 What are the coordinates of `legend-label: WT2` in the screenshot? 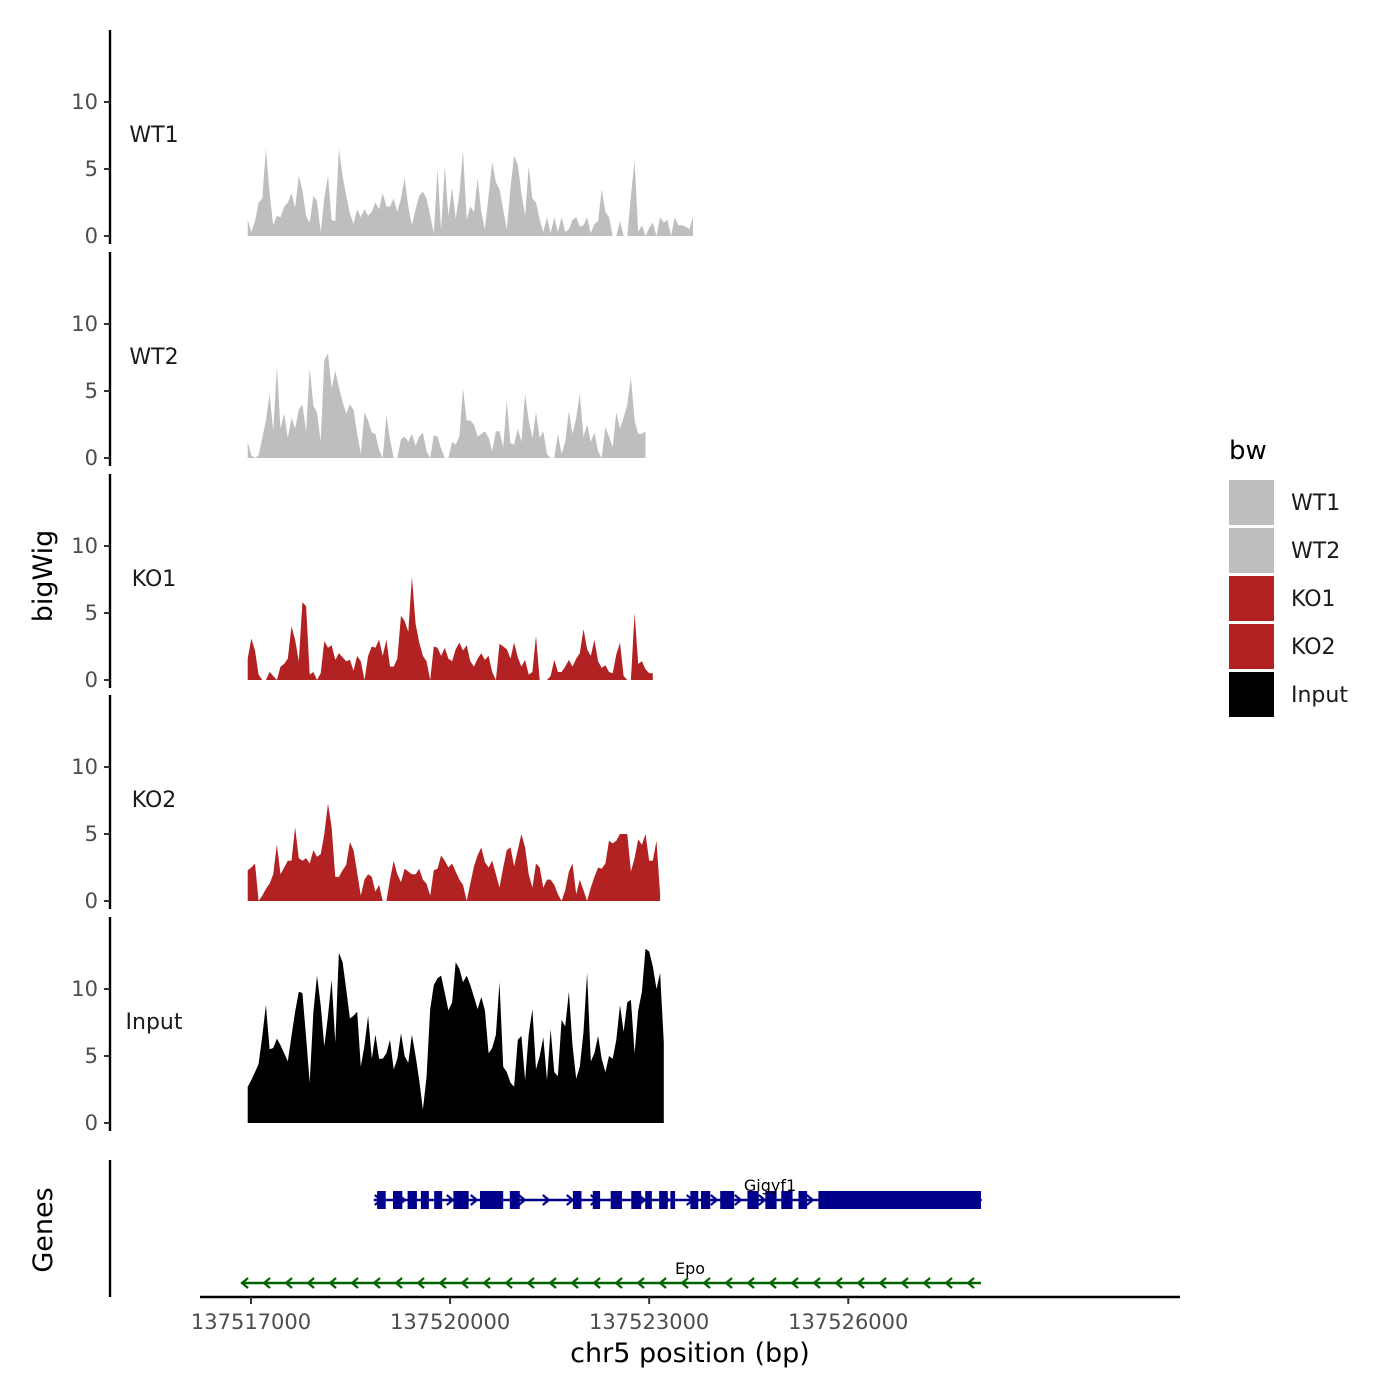 It's located at (1315, 551).